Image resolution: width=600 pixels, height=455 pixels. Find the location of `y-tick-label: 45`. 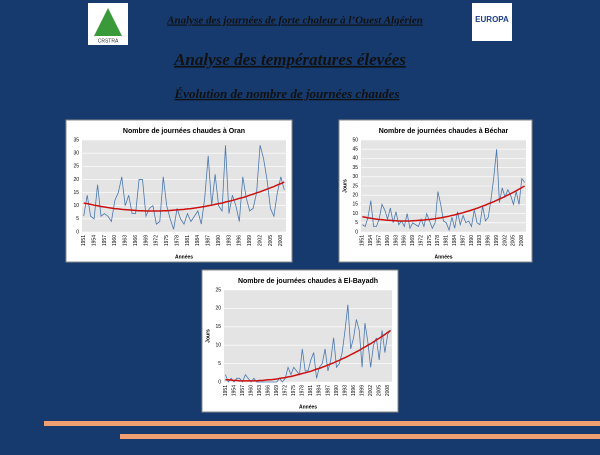

y-tick-label: 45 is located at coordinates (355, 150).